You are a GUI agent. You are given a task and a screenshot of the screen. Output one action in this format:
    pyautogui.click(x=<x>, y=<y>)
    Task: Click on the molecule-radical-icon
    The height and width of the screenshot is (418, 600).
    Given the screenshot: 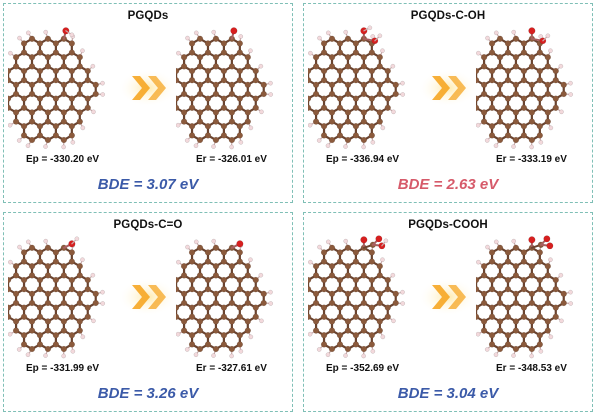 What is the action you would take?
    pyautogui.click(x=225, y=88)
    